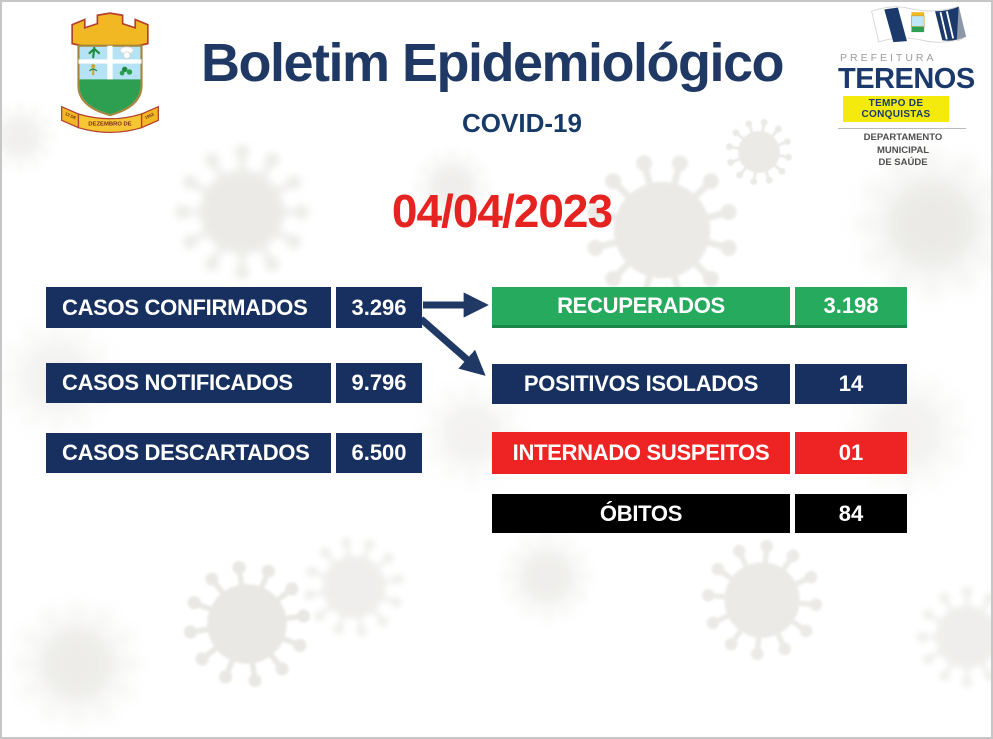 The width and height of the screenshot is (993, 739). What do you see at coordinates (851, 452) in the screenshot?
I see `stat-value: 01` at bounding box center [851, 452].